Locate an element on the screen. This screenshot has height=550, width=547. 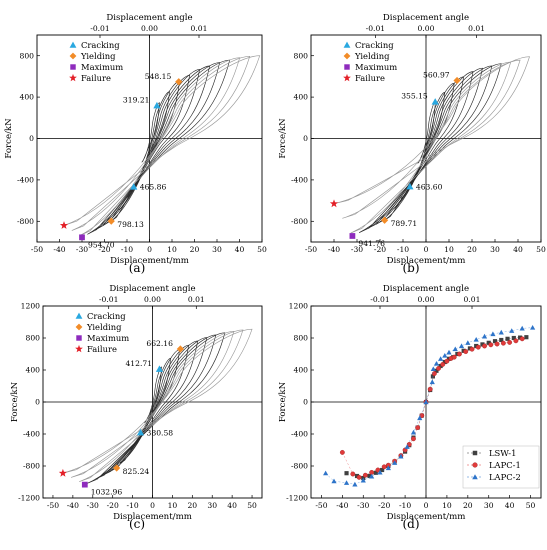
y-tick-label: 0 is located at coordinates (305, 138).